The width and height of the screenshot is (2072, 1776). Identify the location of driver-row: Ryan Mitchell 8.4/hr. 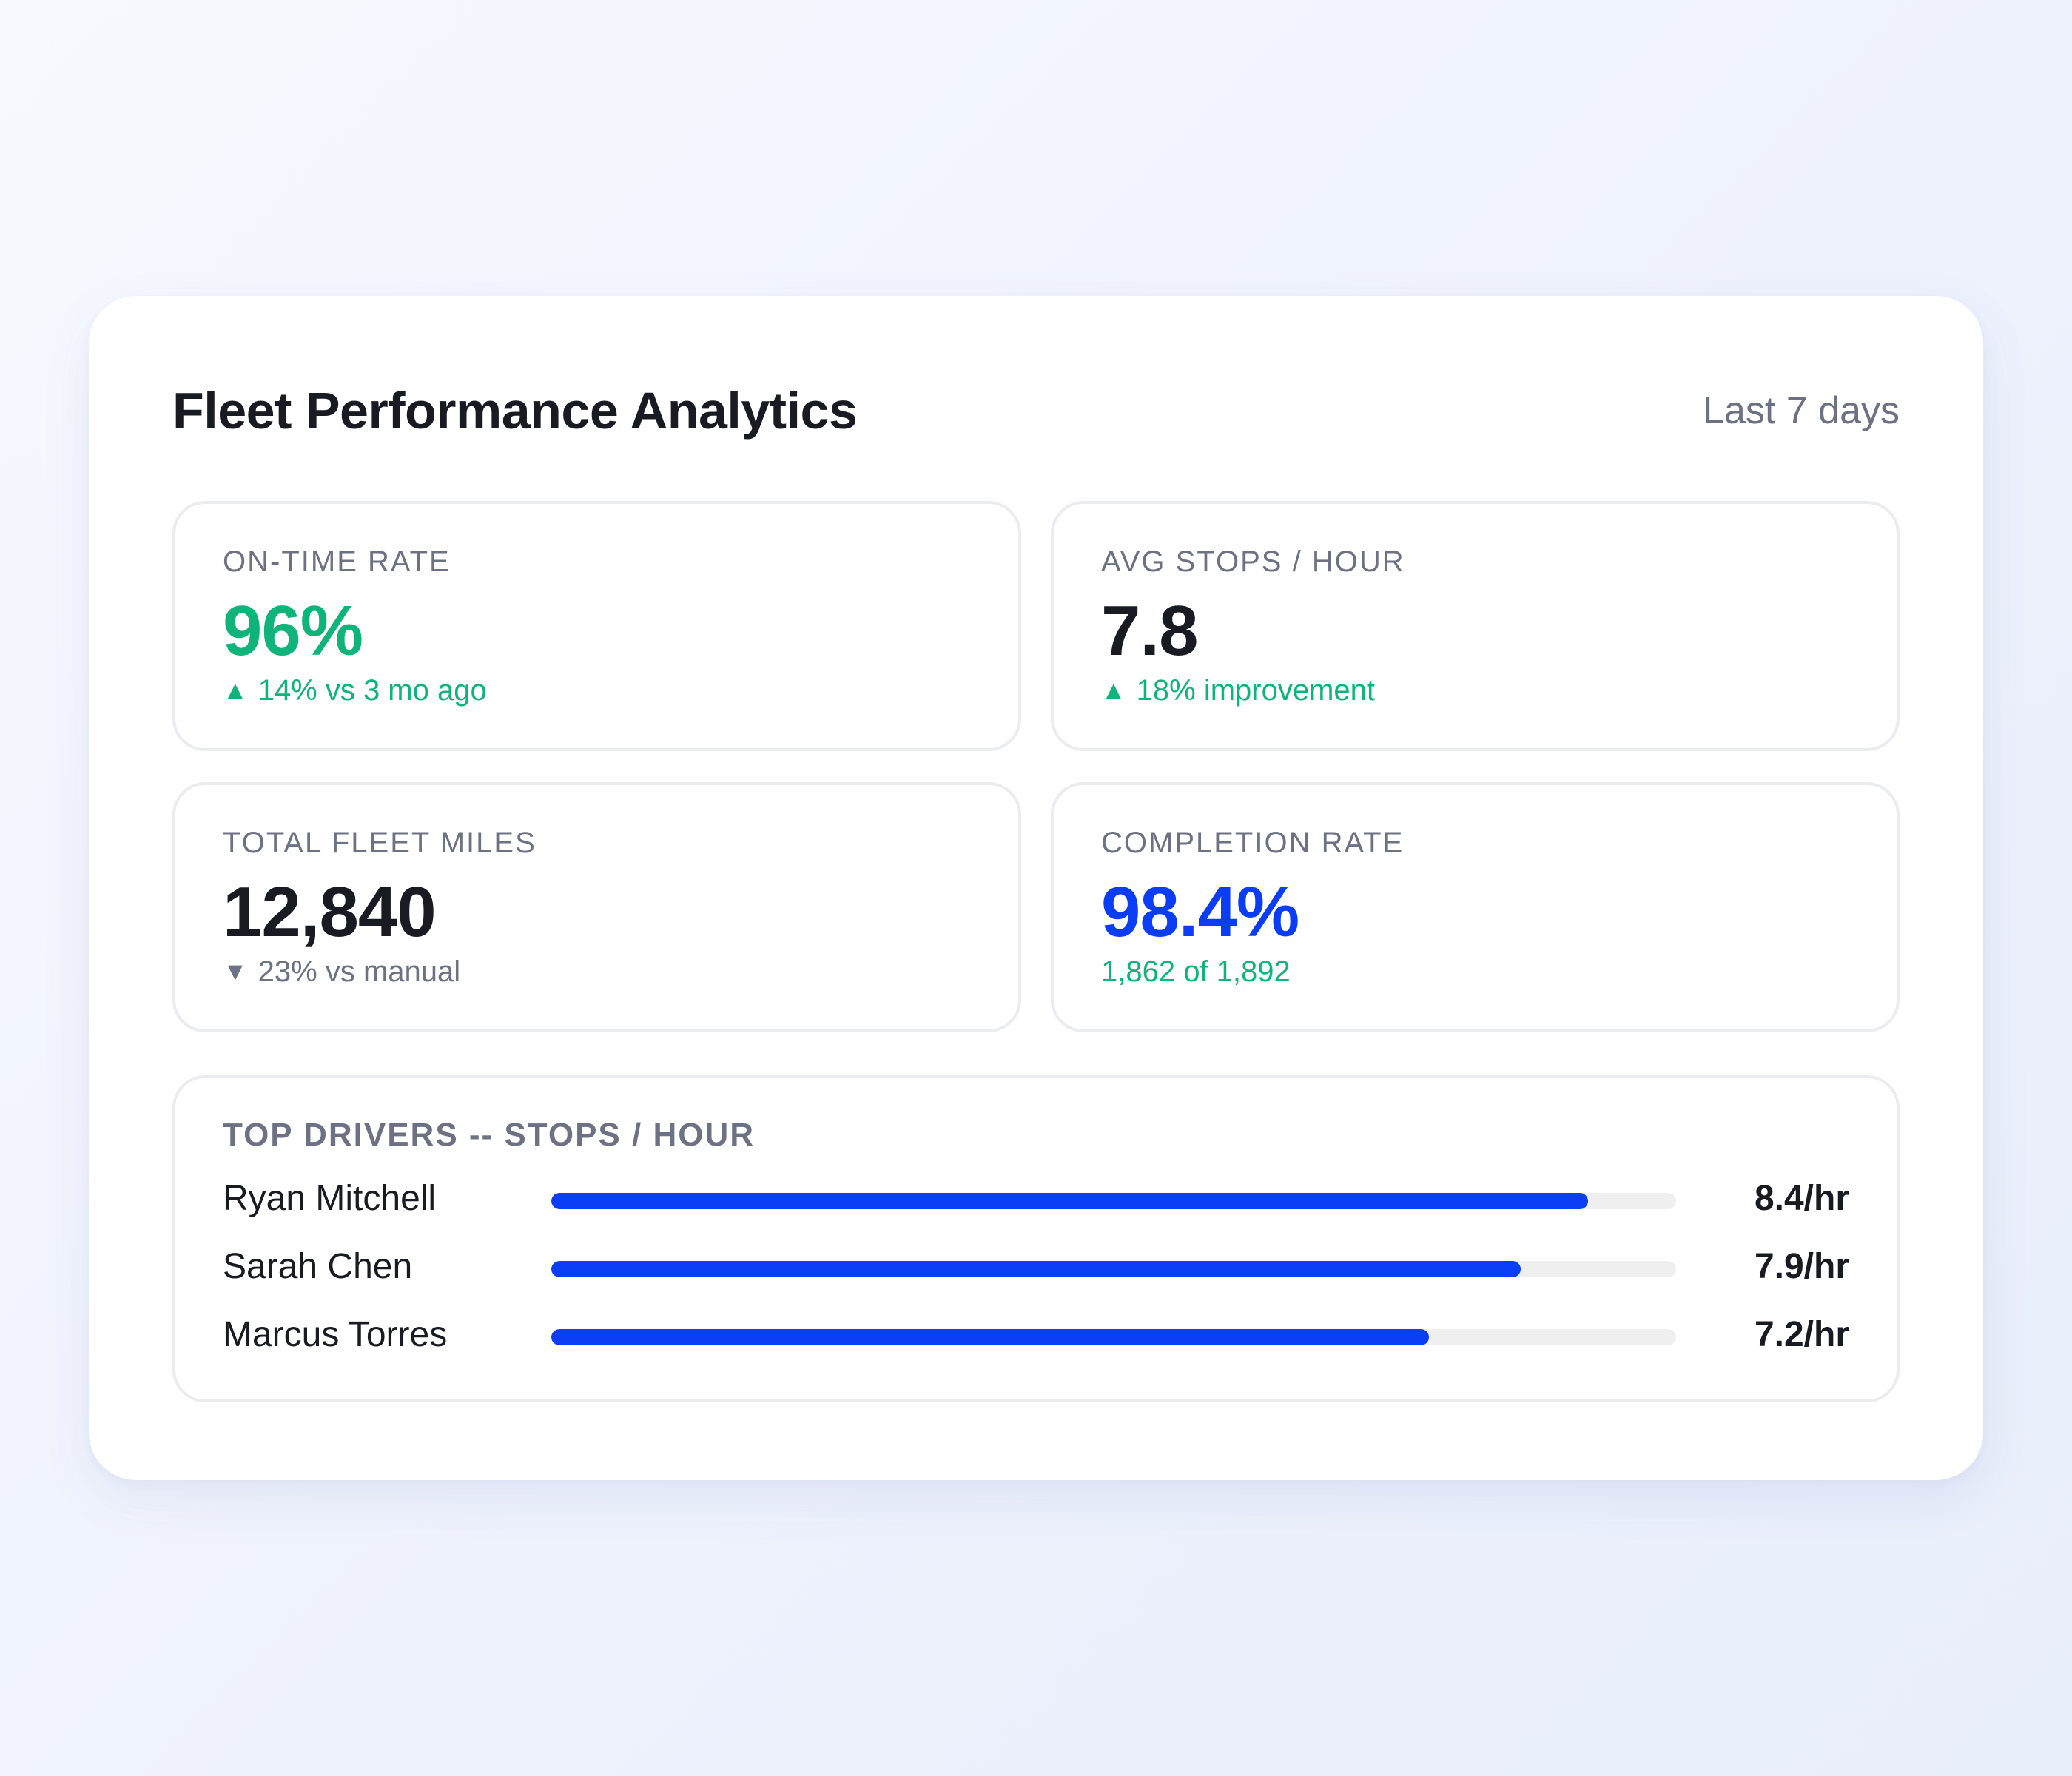
(1036, 1199).